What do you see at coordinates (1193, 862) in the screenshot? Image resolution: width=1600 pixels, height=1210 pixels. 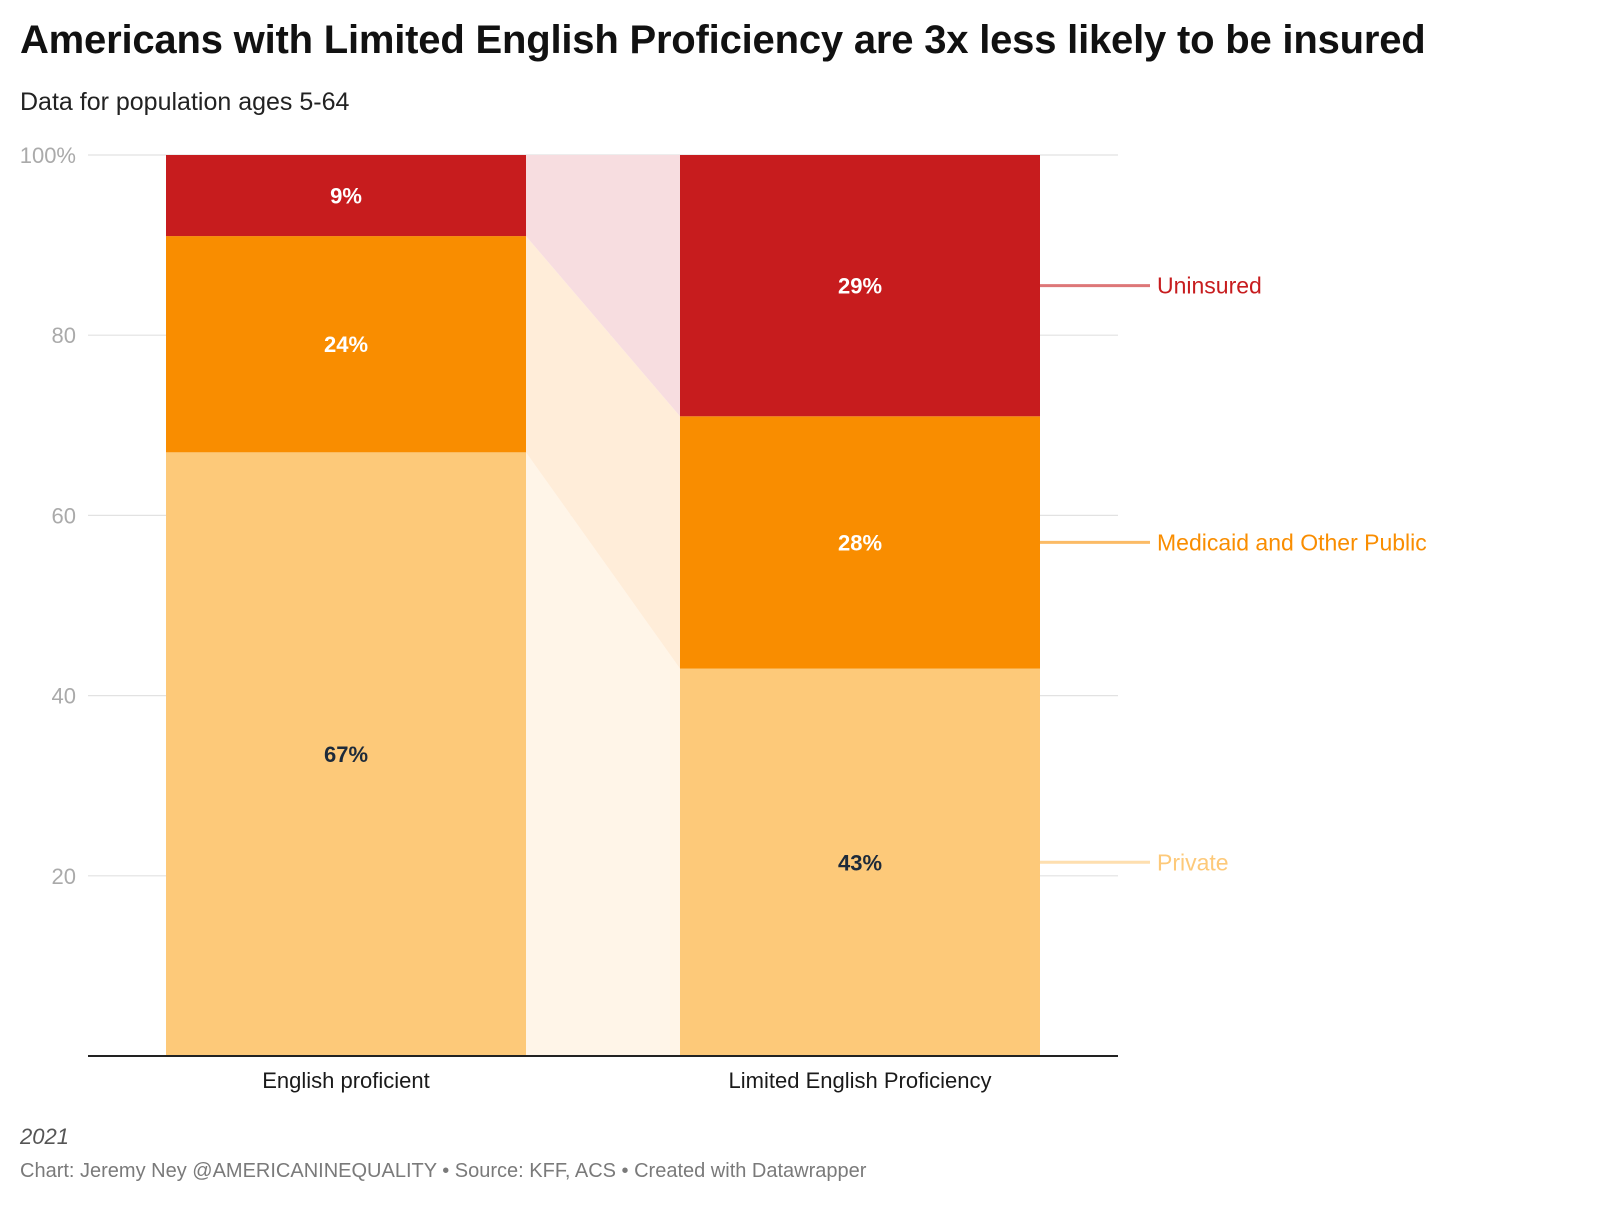 I see `legend-label: Private` at bounding box center [1193, 862].